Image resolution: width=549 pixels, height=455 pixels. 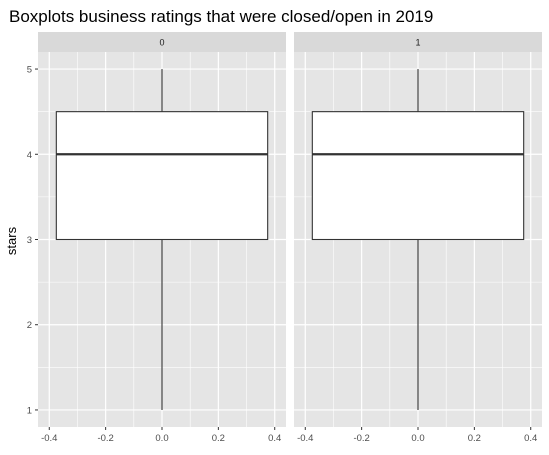 I want to click on y-tick-label: 5, so click(x=29, y=70).